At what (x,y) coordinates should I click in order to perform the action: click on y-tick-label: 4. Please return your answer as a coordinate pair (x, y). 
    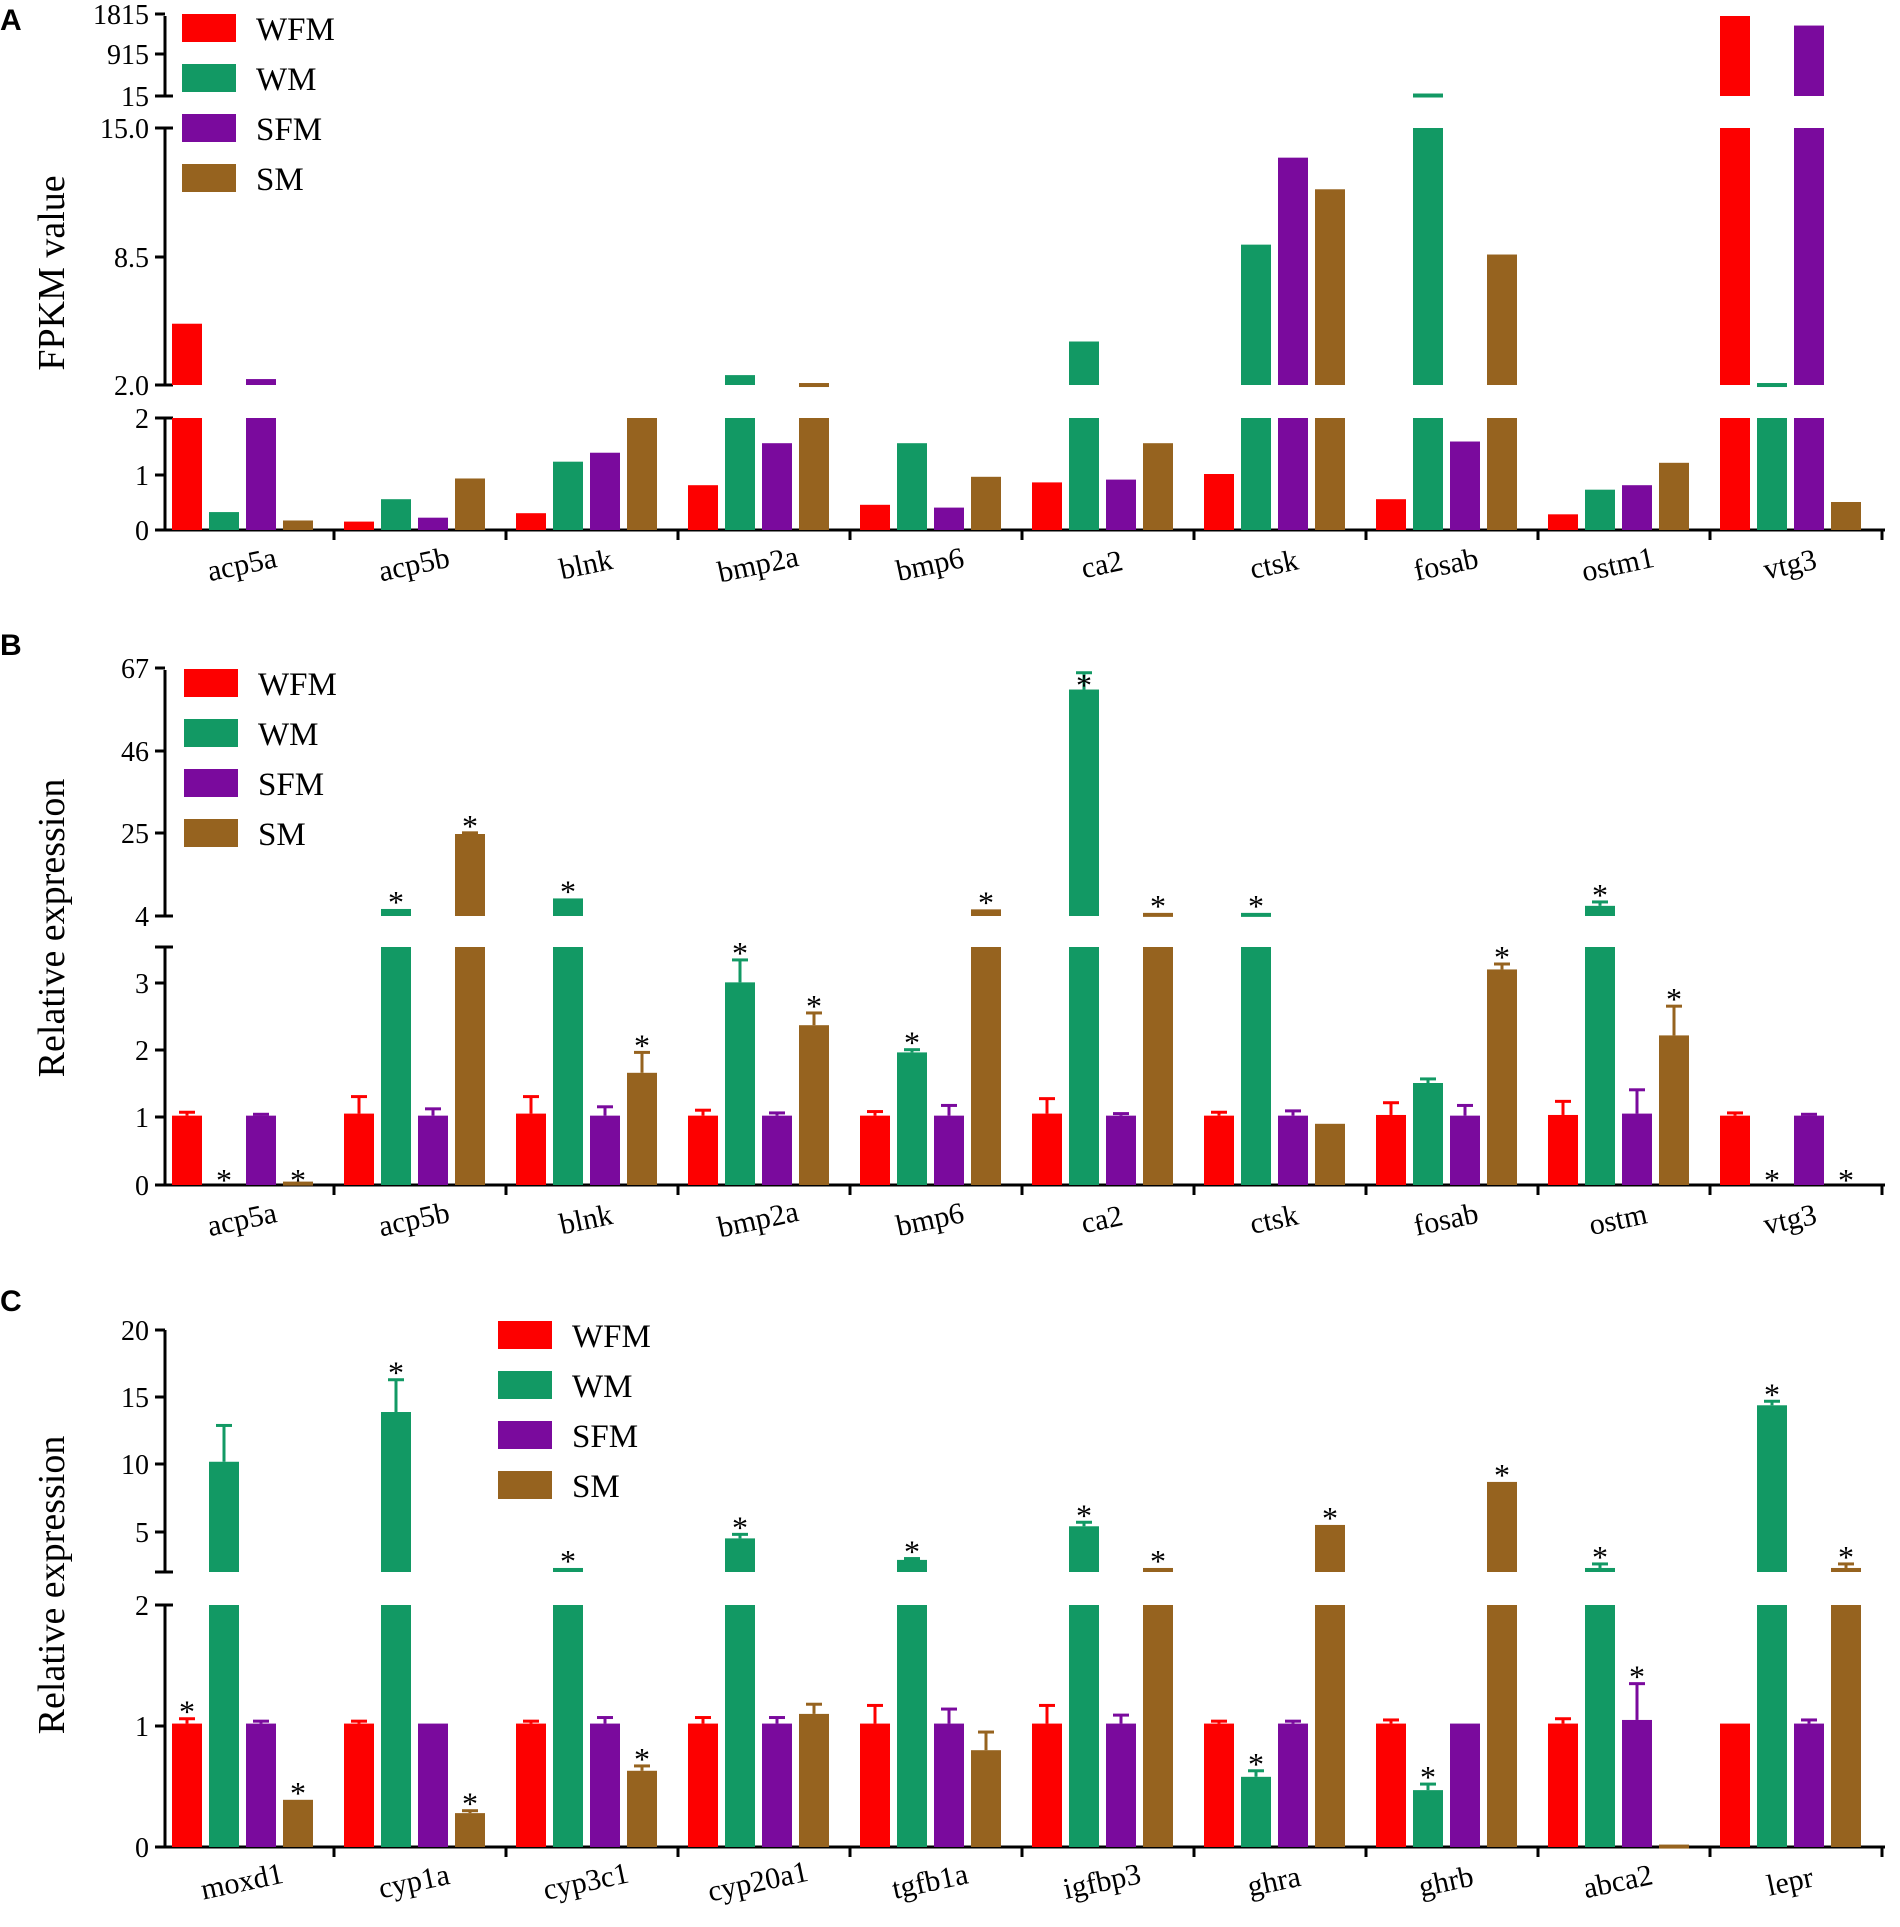
    Looking at the image, I should click on (142, 917).